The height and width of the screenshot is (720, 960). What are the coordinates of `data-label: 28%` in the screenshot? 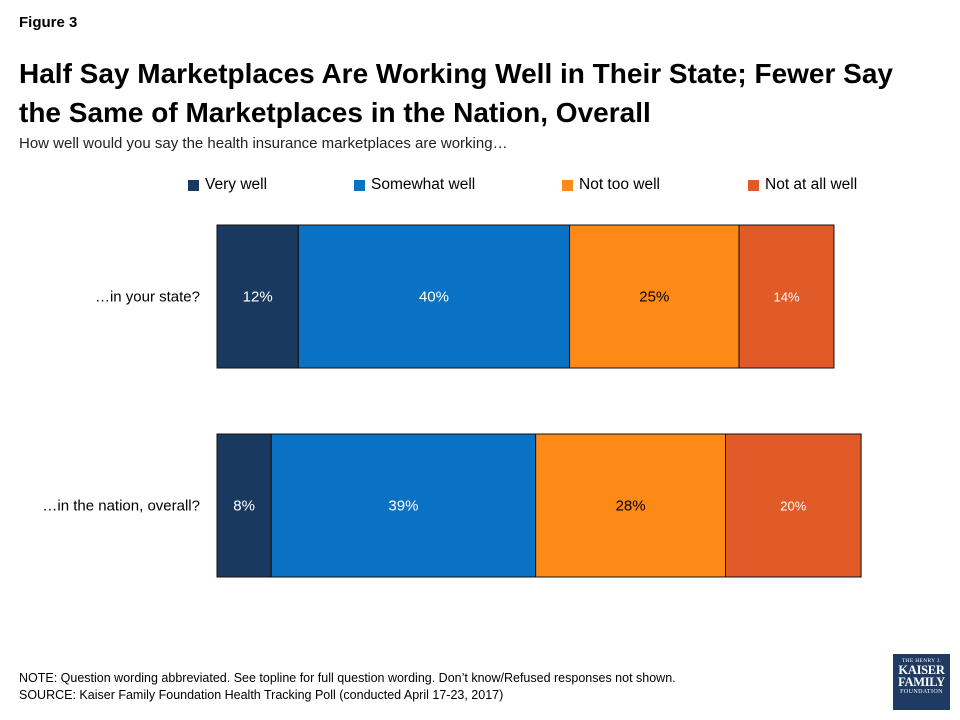 It's located at (631, 506).